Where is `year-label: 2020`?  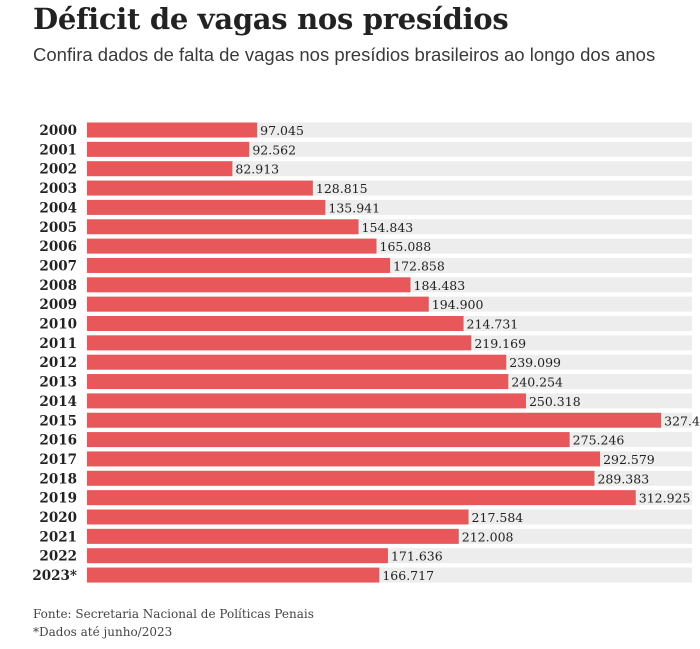
year-label: 2020 is located at coordinates (58, 518).